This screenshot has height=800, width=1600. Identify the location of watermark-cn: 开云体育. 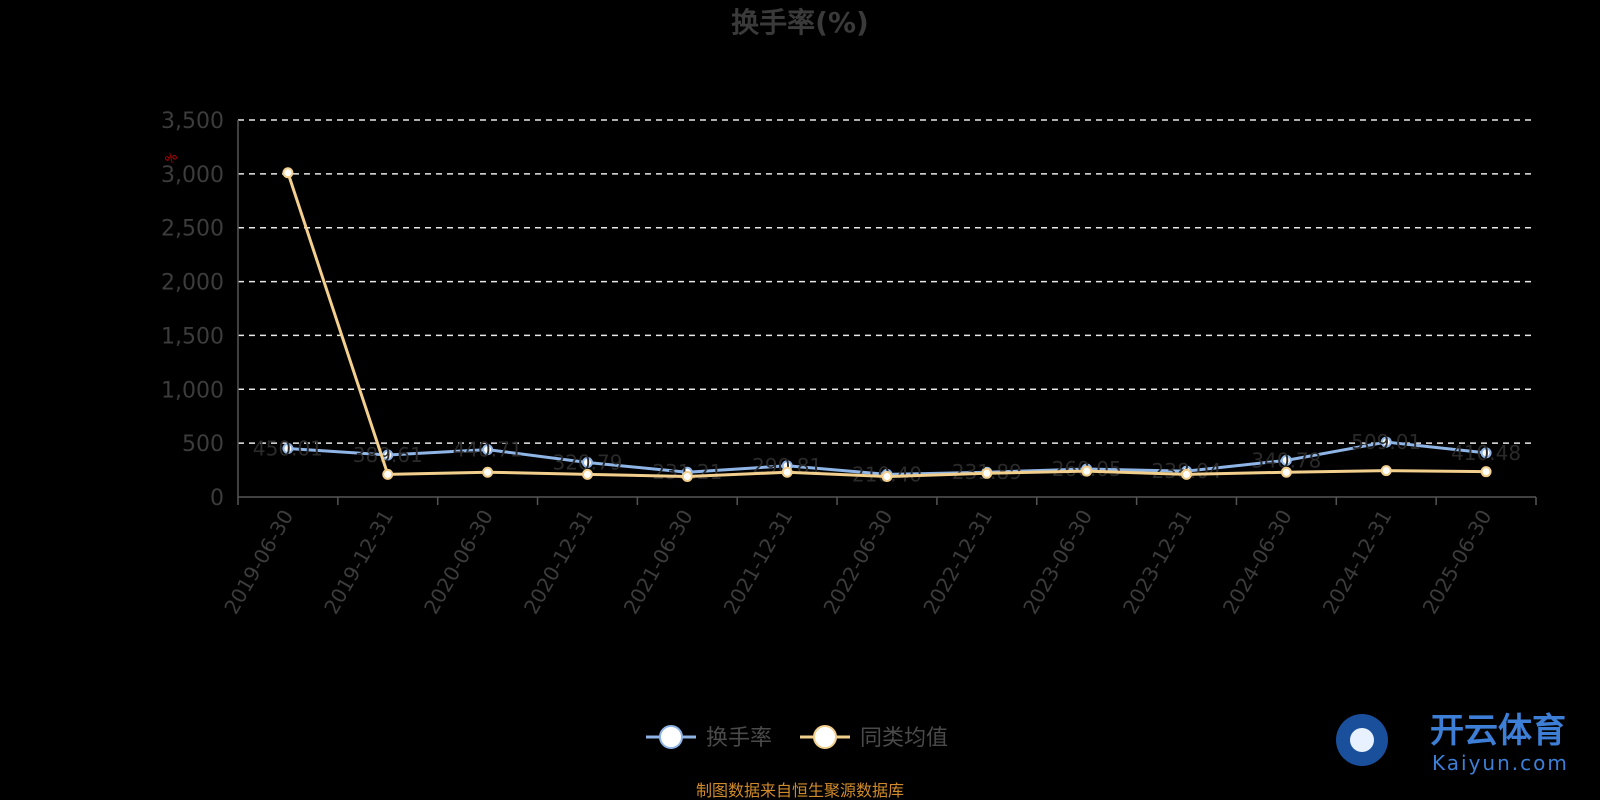
(1498, 731).